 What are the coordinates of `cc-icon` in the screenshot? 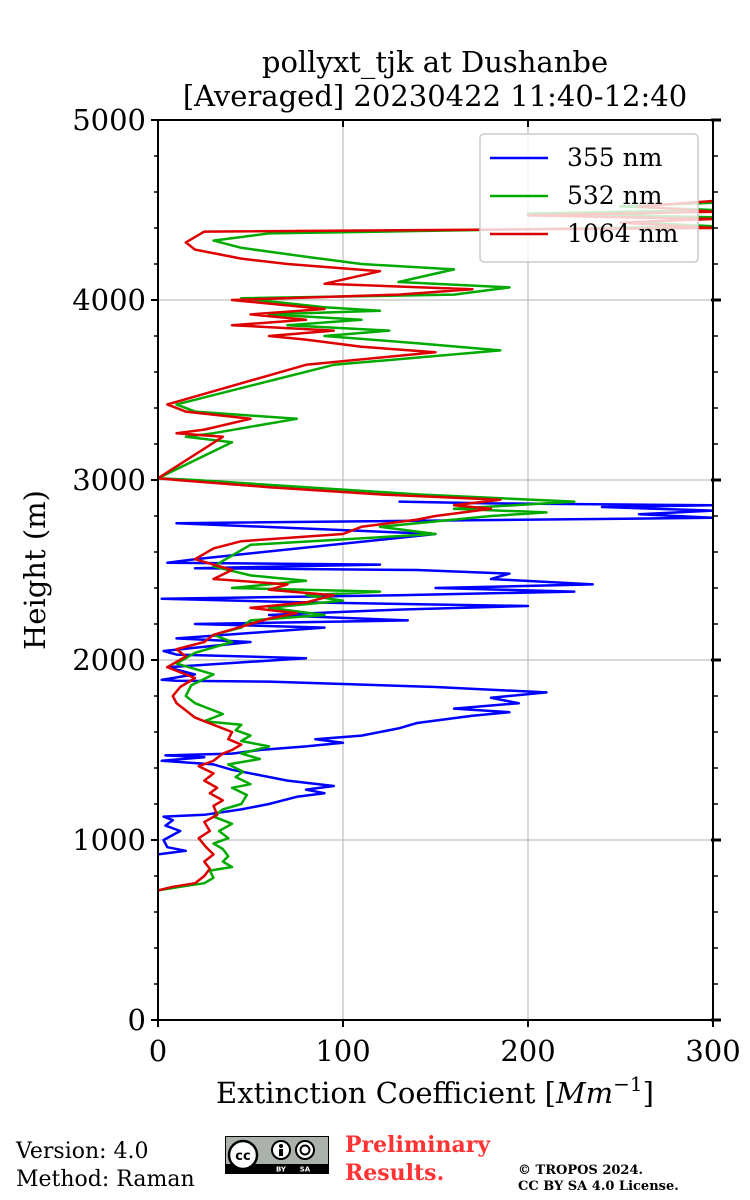 It's located at (243, 1155).